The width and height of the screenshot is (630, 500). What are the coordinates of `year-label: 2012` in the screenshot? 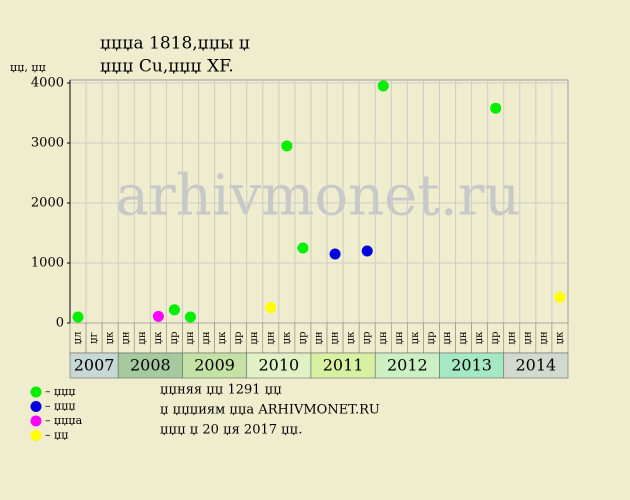 It's located at (407, 365).